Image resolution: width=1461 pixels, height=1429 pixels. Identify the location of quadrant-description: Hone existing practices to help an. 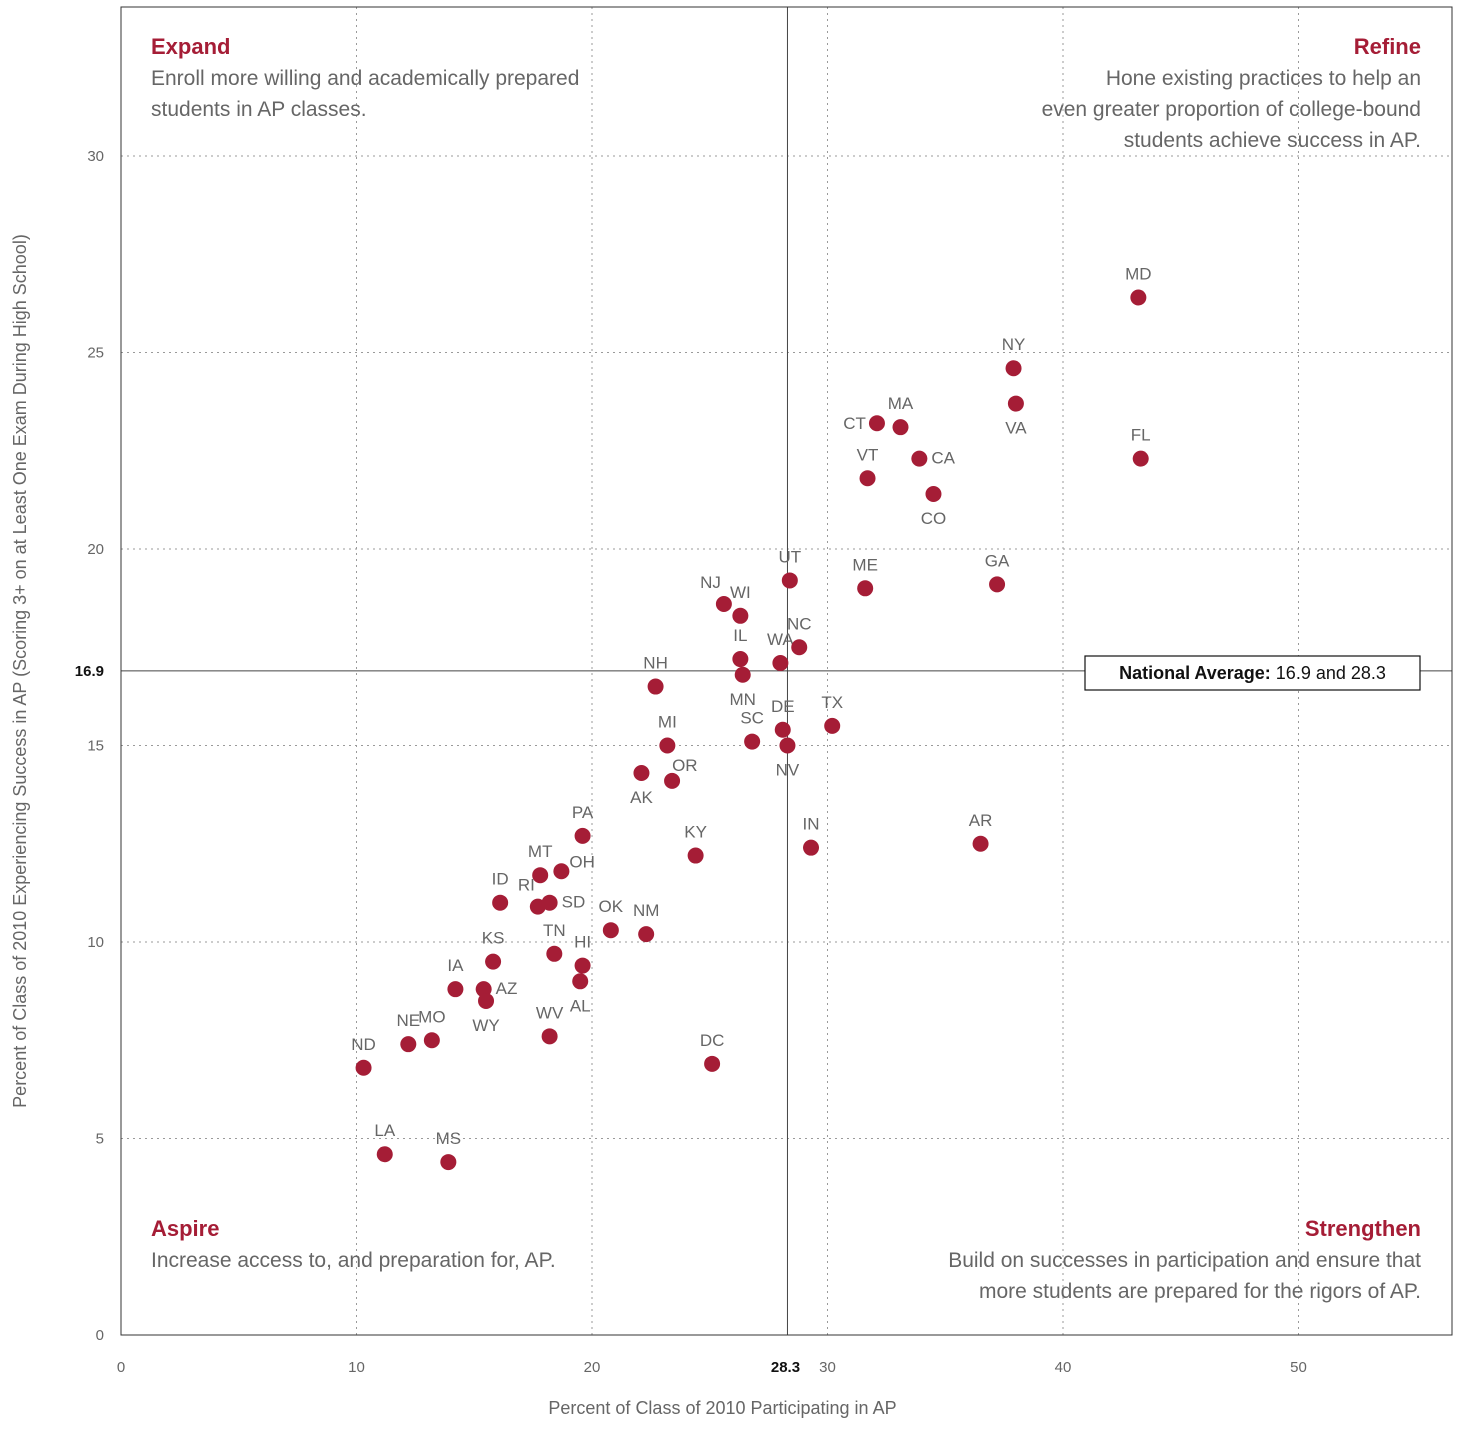
(1263, 78).